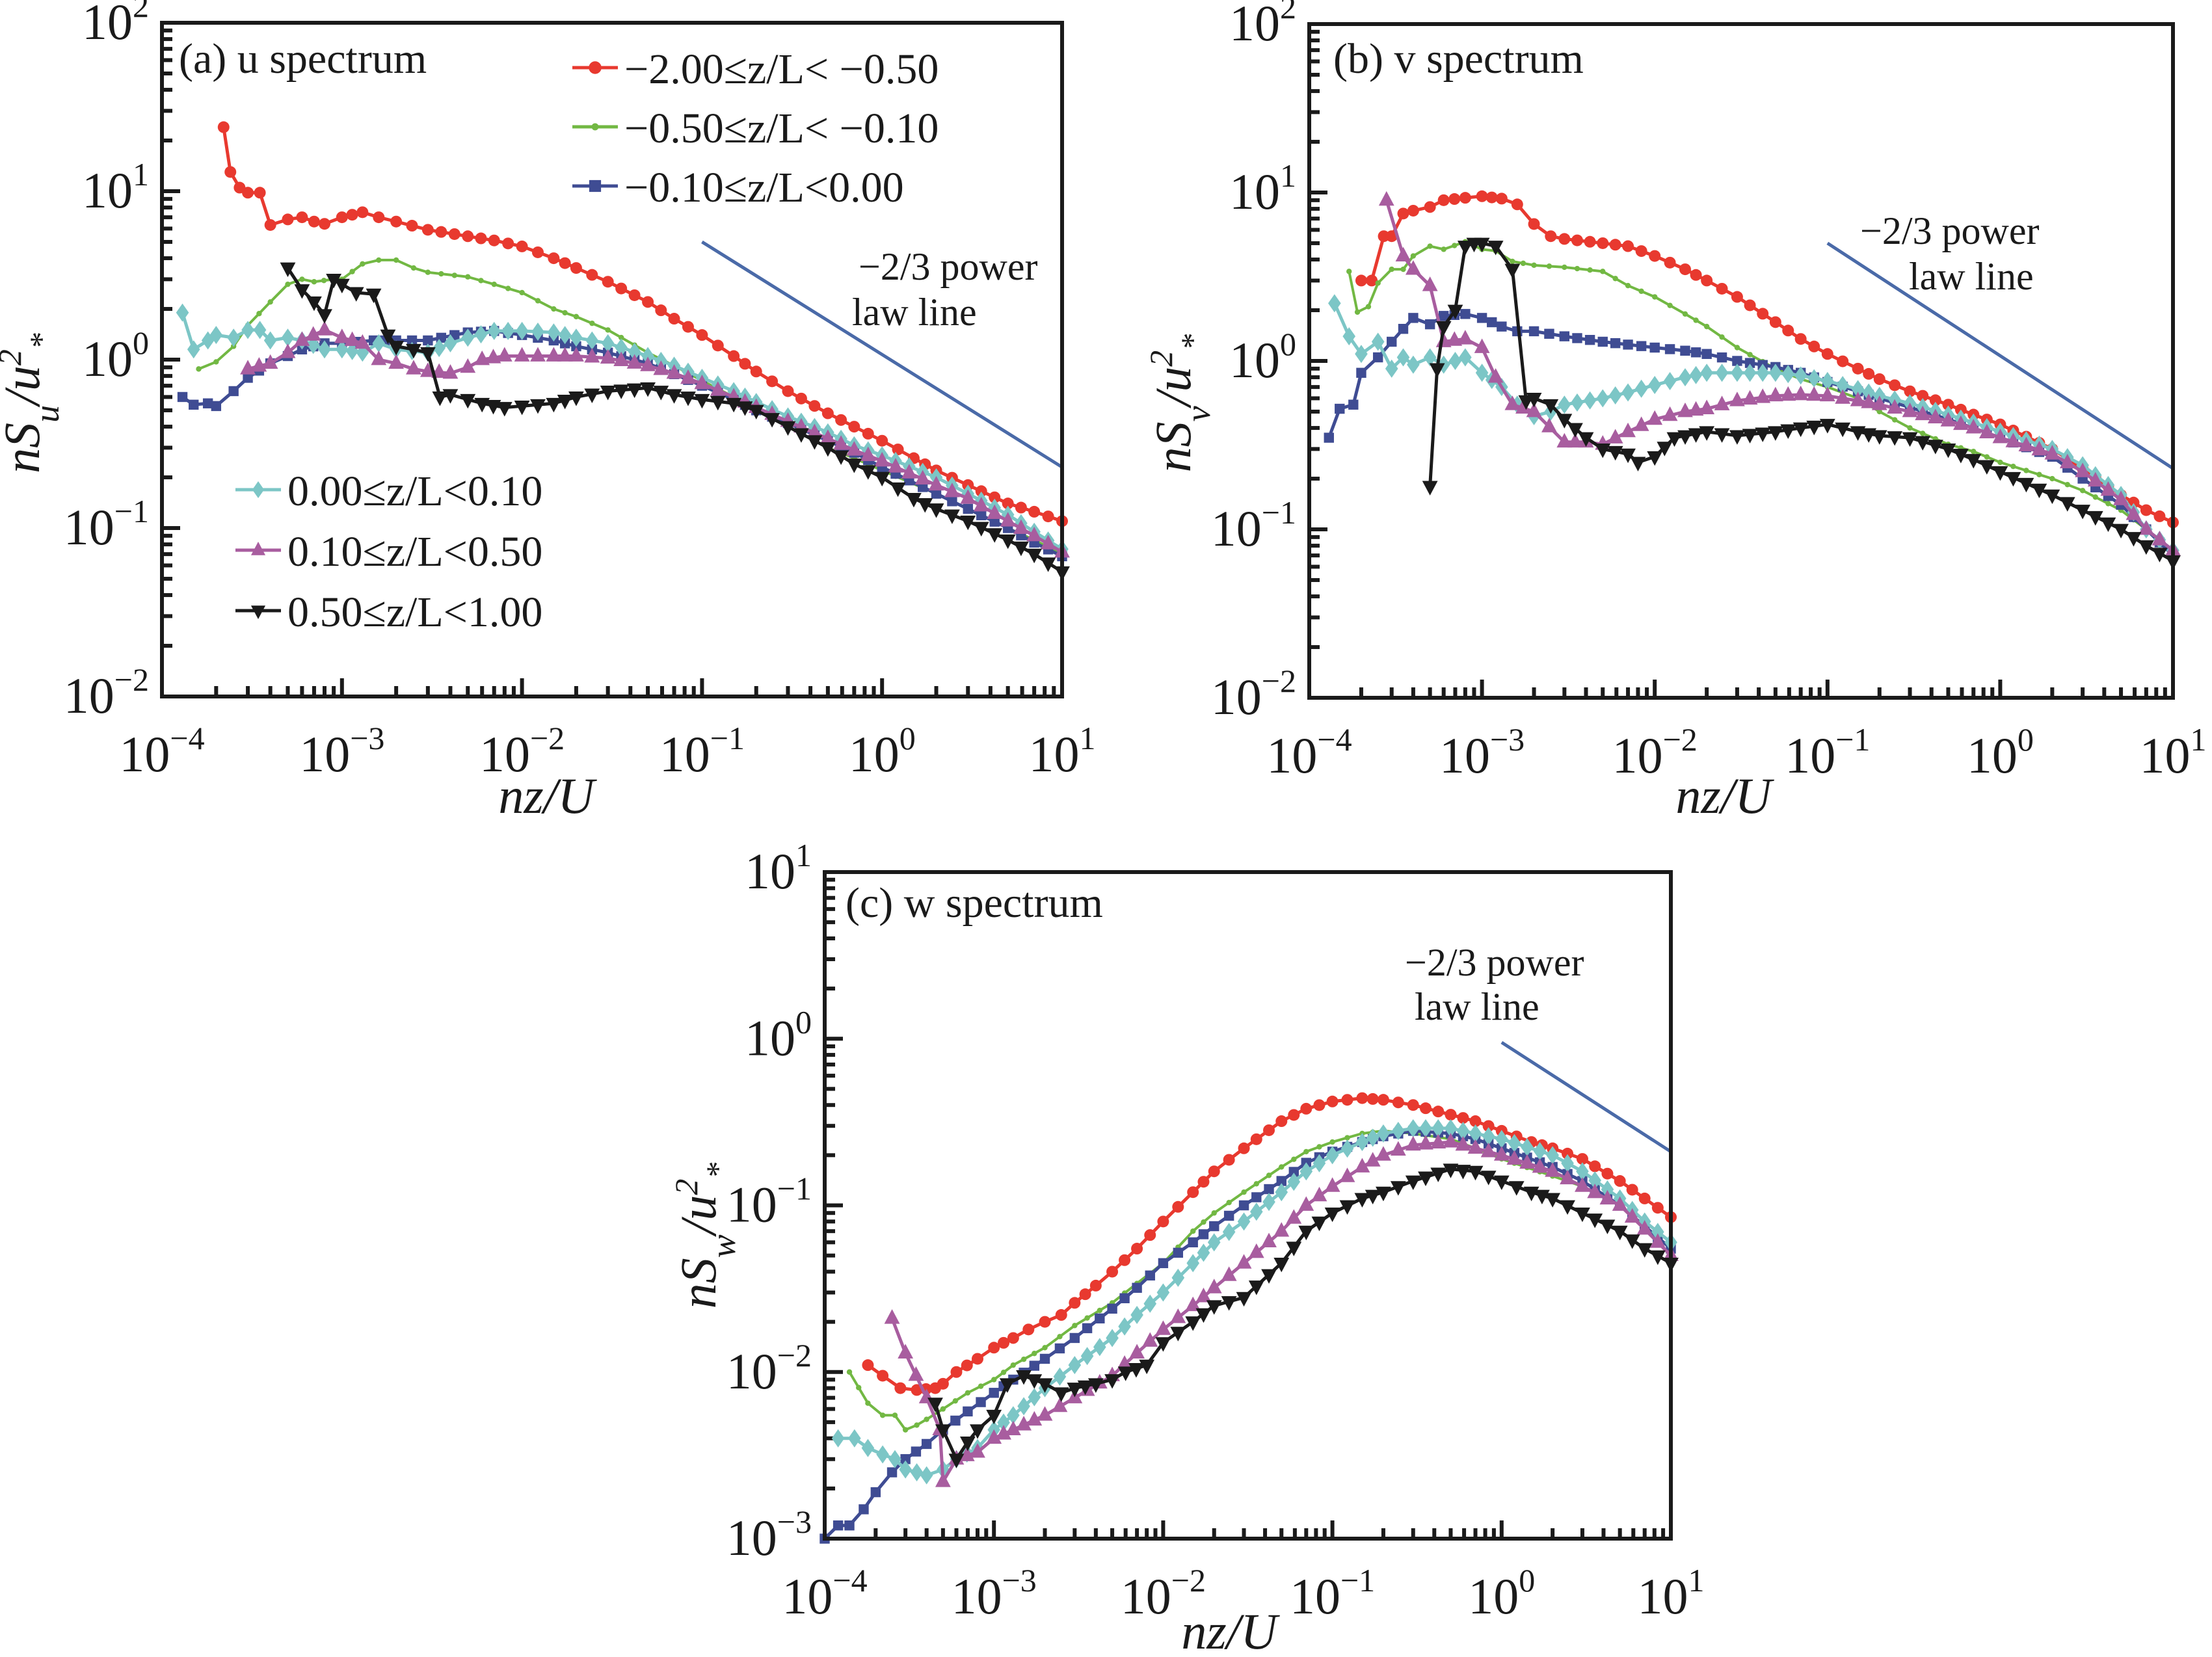 This screenshot has height=1657, width=2212. What do you see at coordinates (341, 751) in the screenshot?
I see `x-tick-label: 10⁻³` at bounding box center [341, 751].